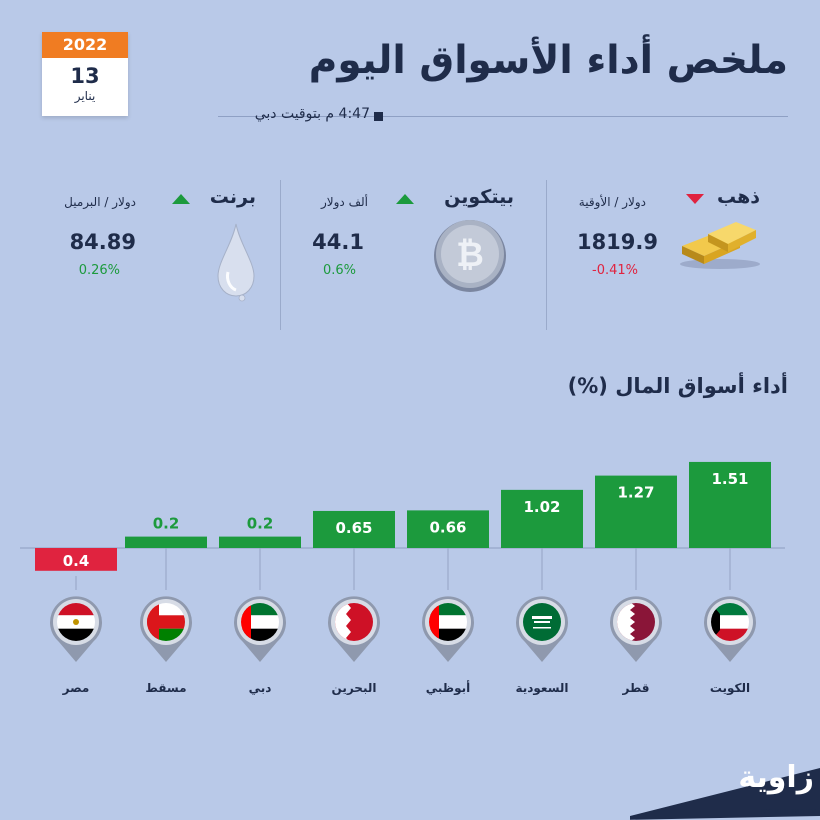 This screenshot has height=820, width=820. I want to click on commodity-value: 84.89, so click(102, 242).